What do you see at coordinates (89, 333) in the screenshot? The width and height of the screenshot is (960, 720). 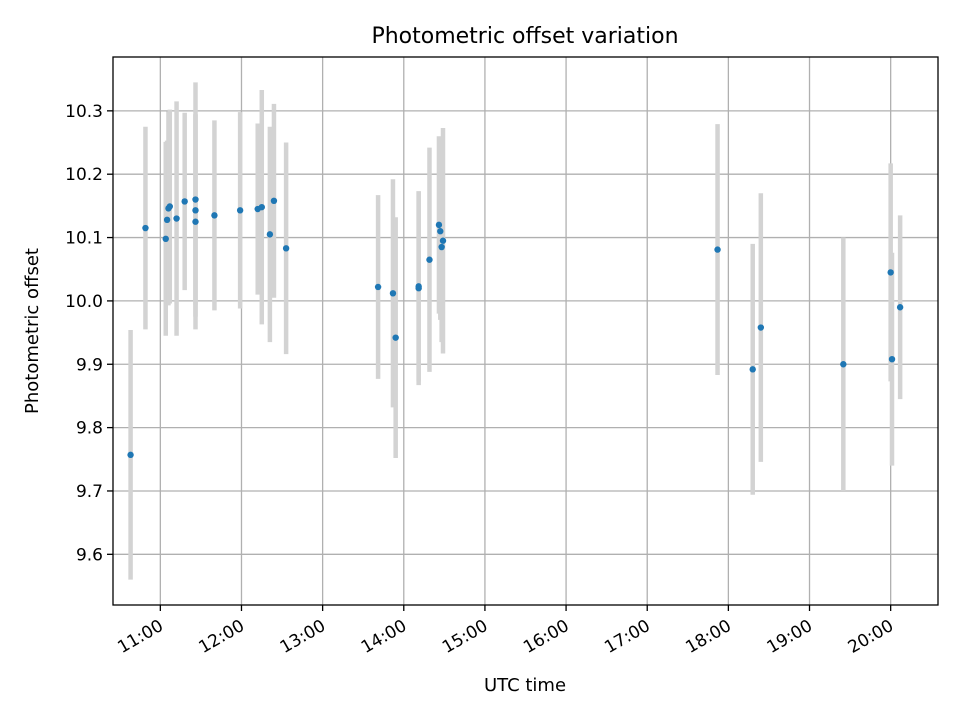 I see `y-axis-ticks: 9.6 9.7 9.8 9.9 10.0 10.1 10.2 10.3` at bounding box center [89, 333].